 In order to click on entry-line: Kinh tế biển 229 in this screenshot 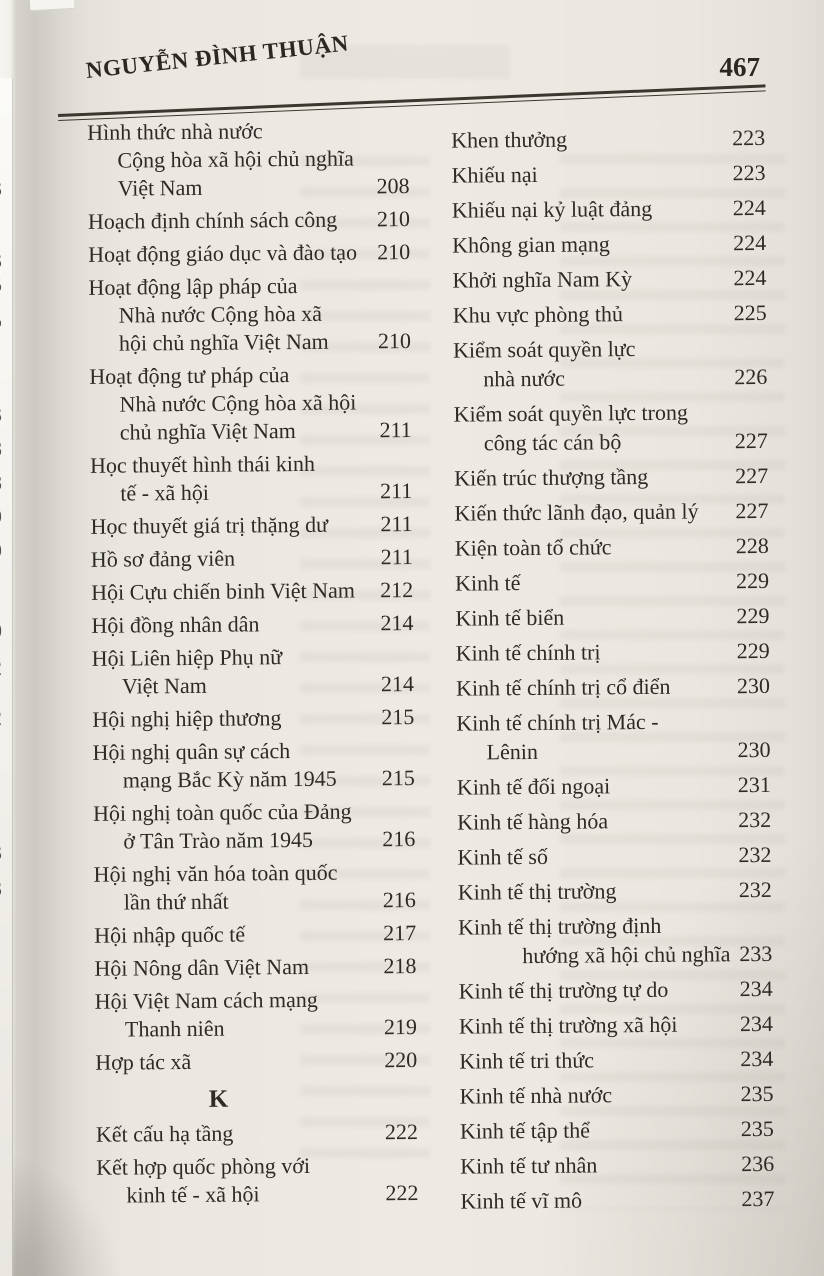, I will do `click(612, 617)`.